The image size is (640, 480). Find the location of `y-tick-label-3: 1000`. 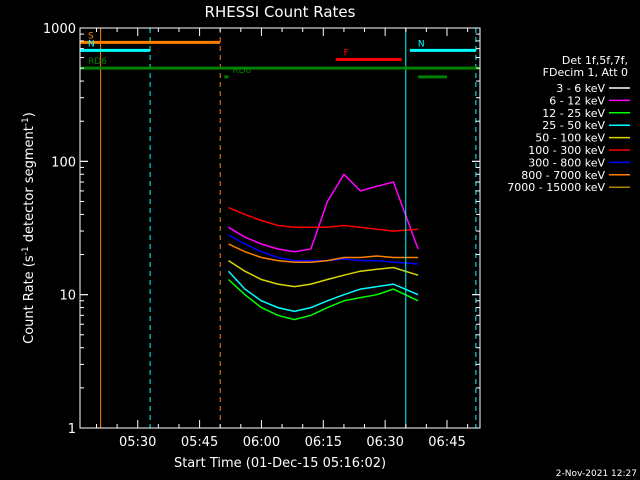

y-tick-label-3: 1000 is located at coordinates (59, 29).